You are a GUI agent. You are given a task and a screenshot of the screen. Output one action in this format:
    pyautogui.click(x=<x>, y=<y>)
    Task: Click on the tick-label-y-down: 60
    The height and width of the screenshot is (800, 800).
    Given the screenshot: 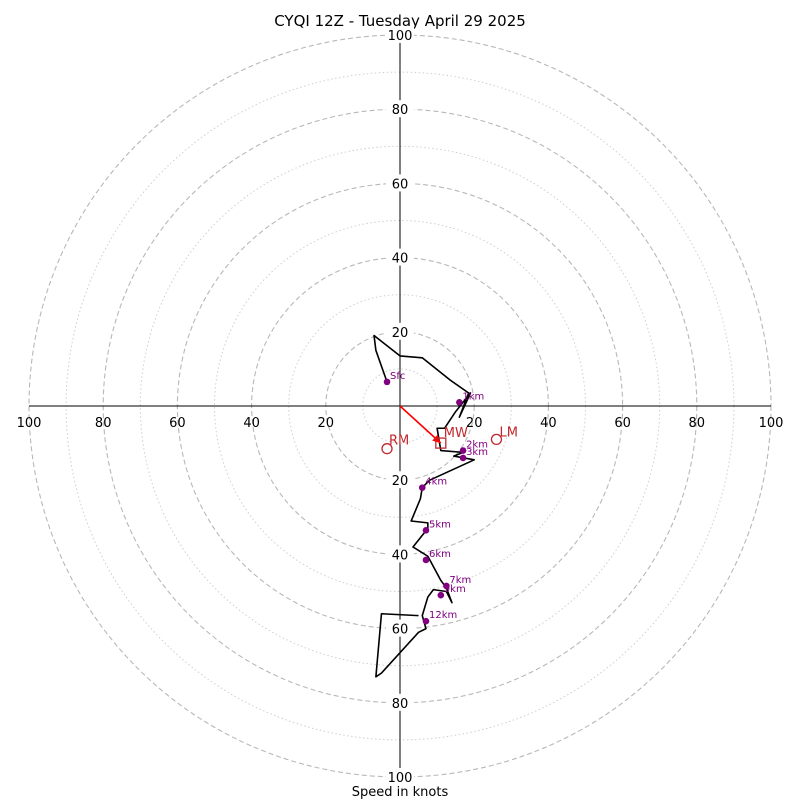 What is the action you would take?
    pyautogui.click(x=400, y=630)
    